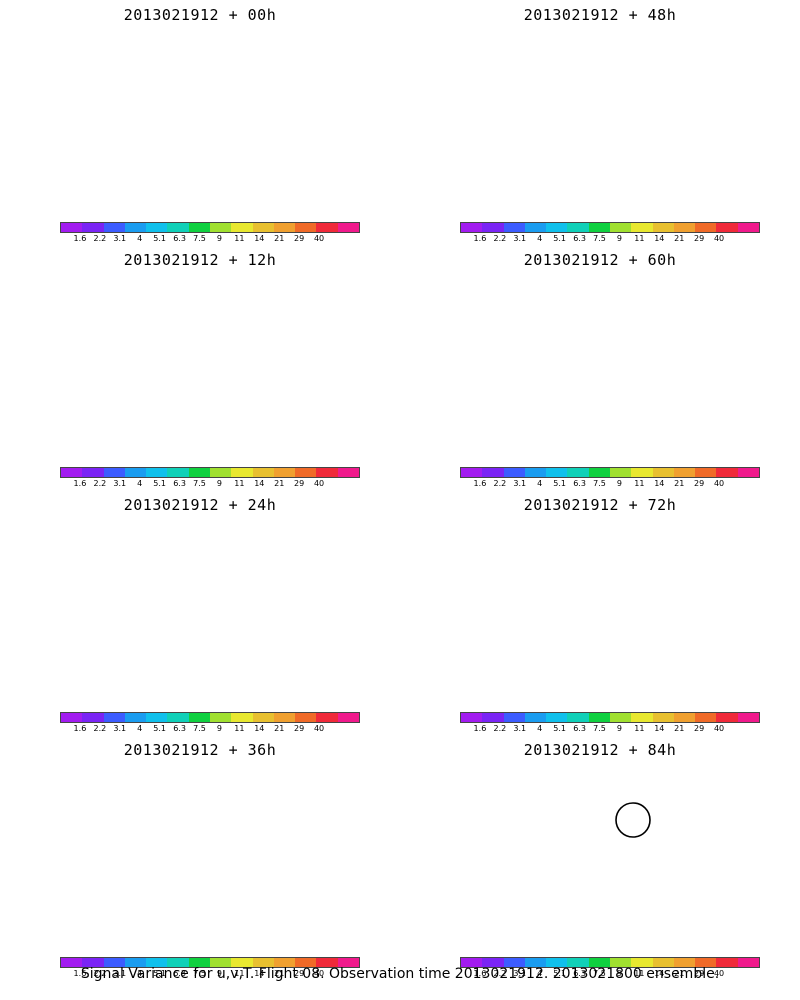 The height and width of the screenshot is (1000, 800). Describe the element at coordinates (600, 505) in the screenshot. I see `panel-title: 2013021912 + 72h` at that location.